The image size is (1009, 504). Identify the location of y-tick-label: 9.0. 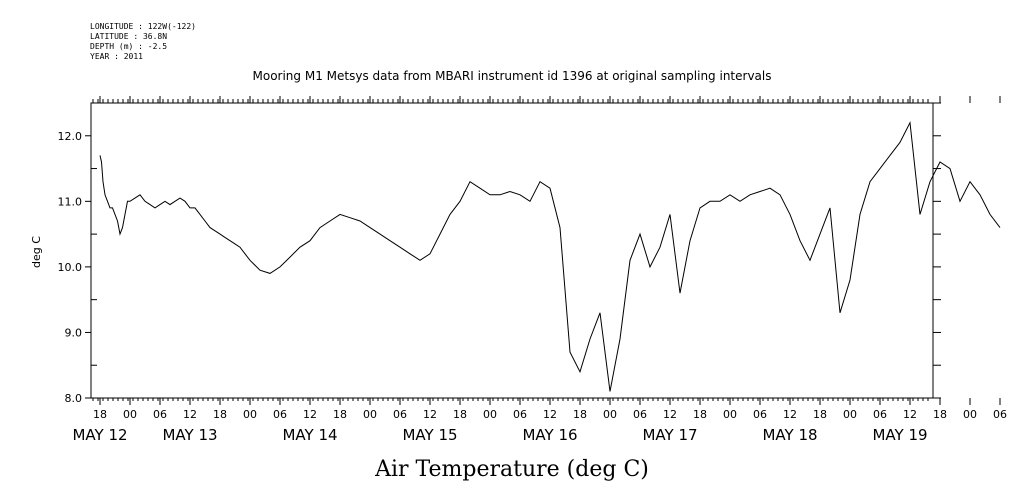
(74, 332).